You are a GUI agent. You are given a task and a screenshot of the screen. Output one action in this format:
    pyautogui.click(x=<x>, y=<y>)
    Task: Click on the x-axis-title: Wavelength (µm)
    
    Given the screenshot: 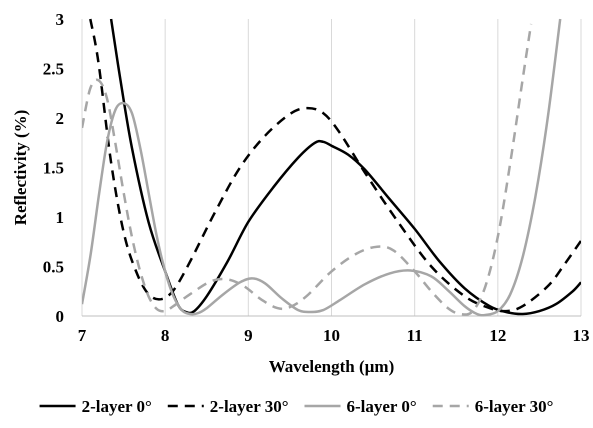 What is the action you would take?
    pyautogui.click(x=331, y=366)
    